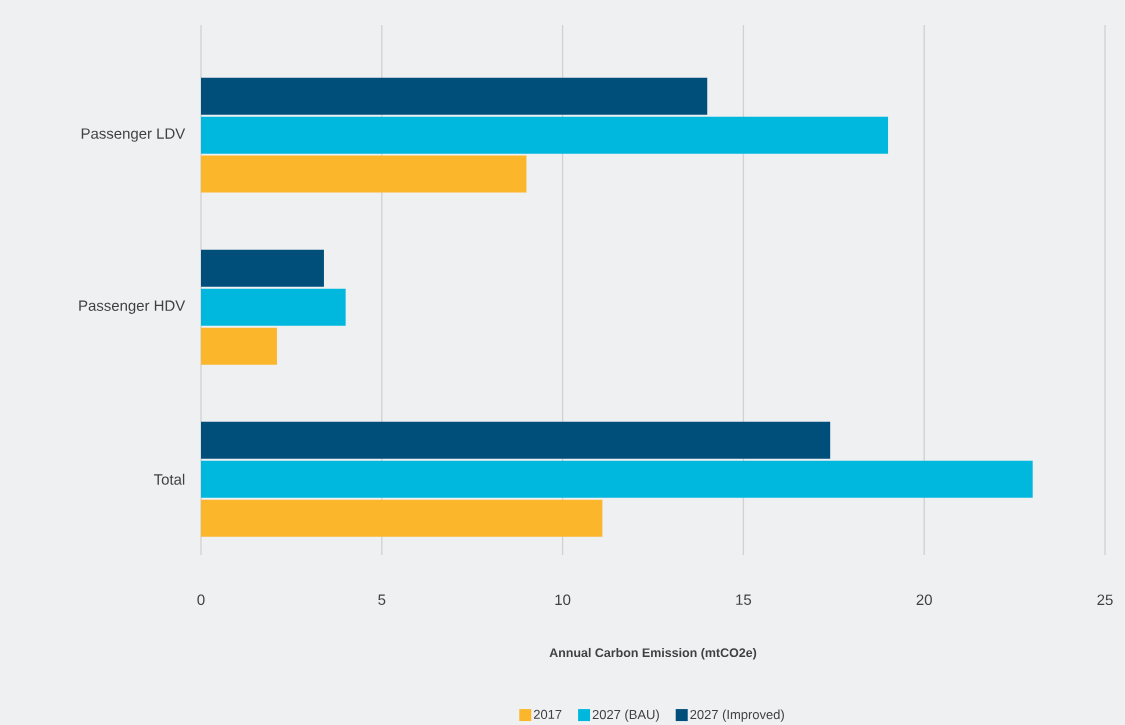 Image resolution: width=1125 pixels, height=725 pixels. I want to click on legend-label: 2017, so click(547, 714).